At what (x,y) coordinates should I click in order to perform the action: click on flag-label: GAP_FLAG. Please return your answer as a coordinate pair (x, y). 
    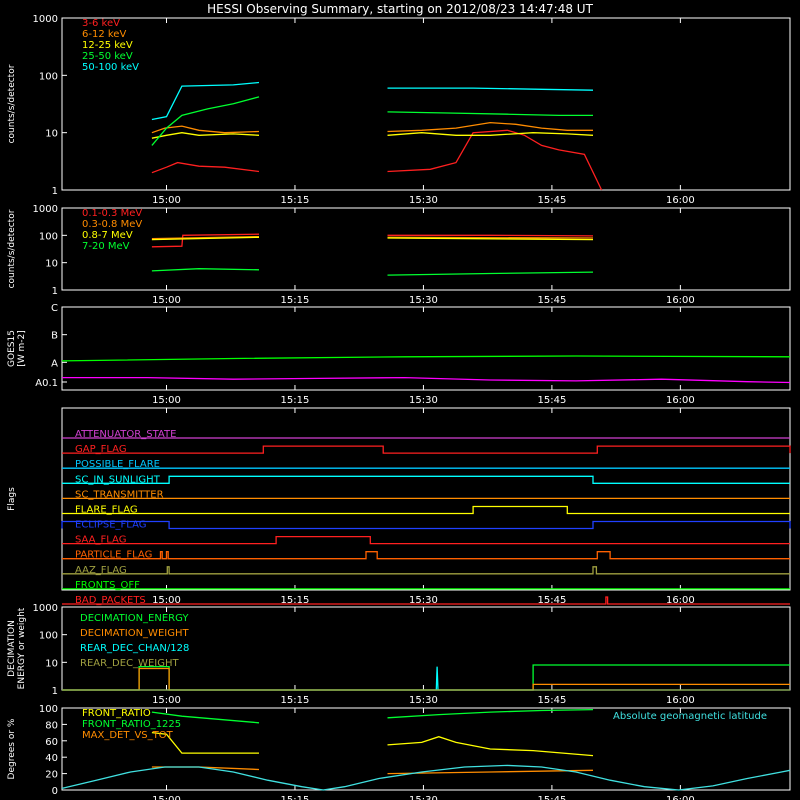
    Looking at the image, I should click on (101, 449).